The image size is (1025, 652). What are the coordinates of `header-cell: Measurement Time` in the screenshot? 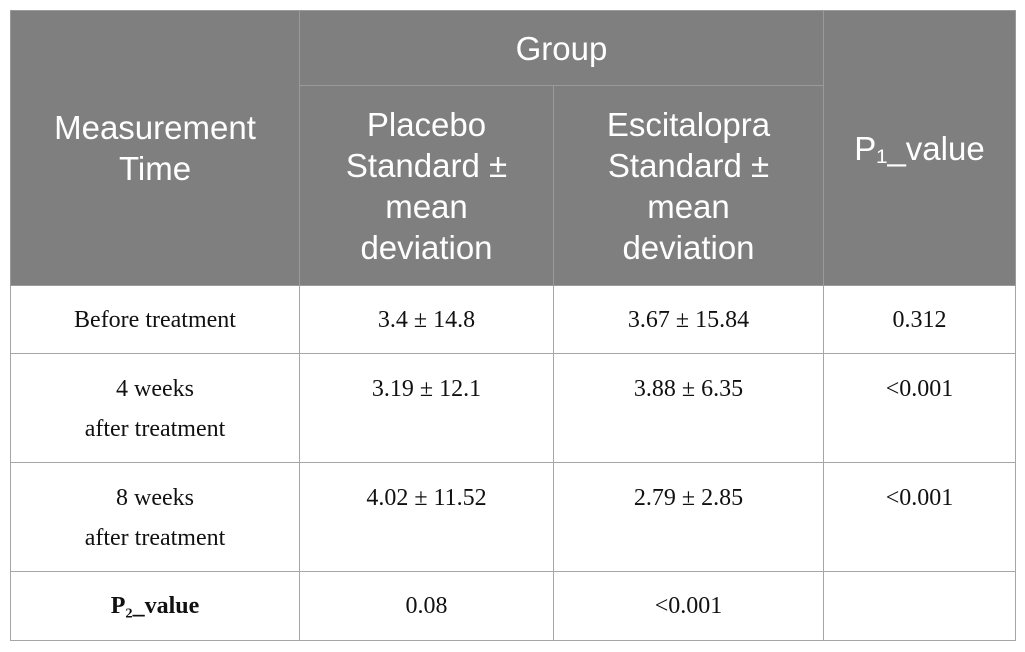 It's located at (155, 148).